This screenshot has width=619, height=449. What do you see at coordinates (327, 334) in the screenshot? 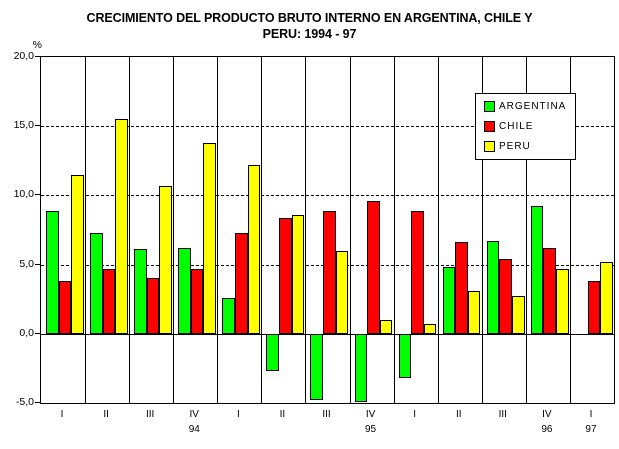
I see `zero-axis-line` at bounding box center [327, 334].